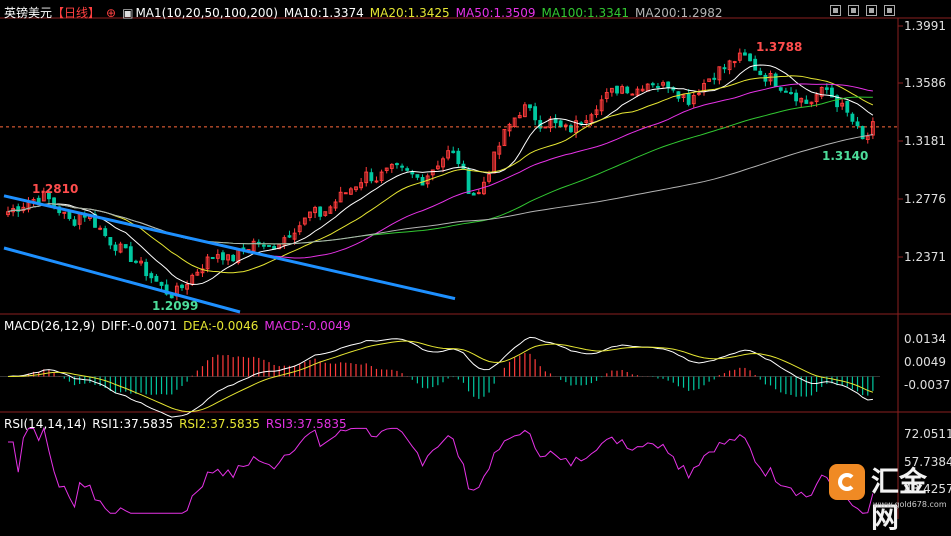  What do you see at coordinates (440, 377) in the screenshot?
I see `macd-diff-line` at bounding box center [440, 377].